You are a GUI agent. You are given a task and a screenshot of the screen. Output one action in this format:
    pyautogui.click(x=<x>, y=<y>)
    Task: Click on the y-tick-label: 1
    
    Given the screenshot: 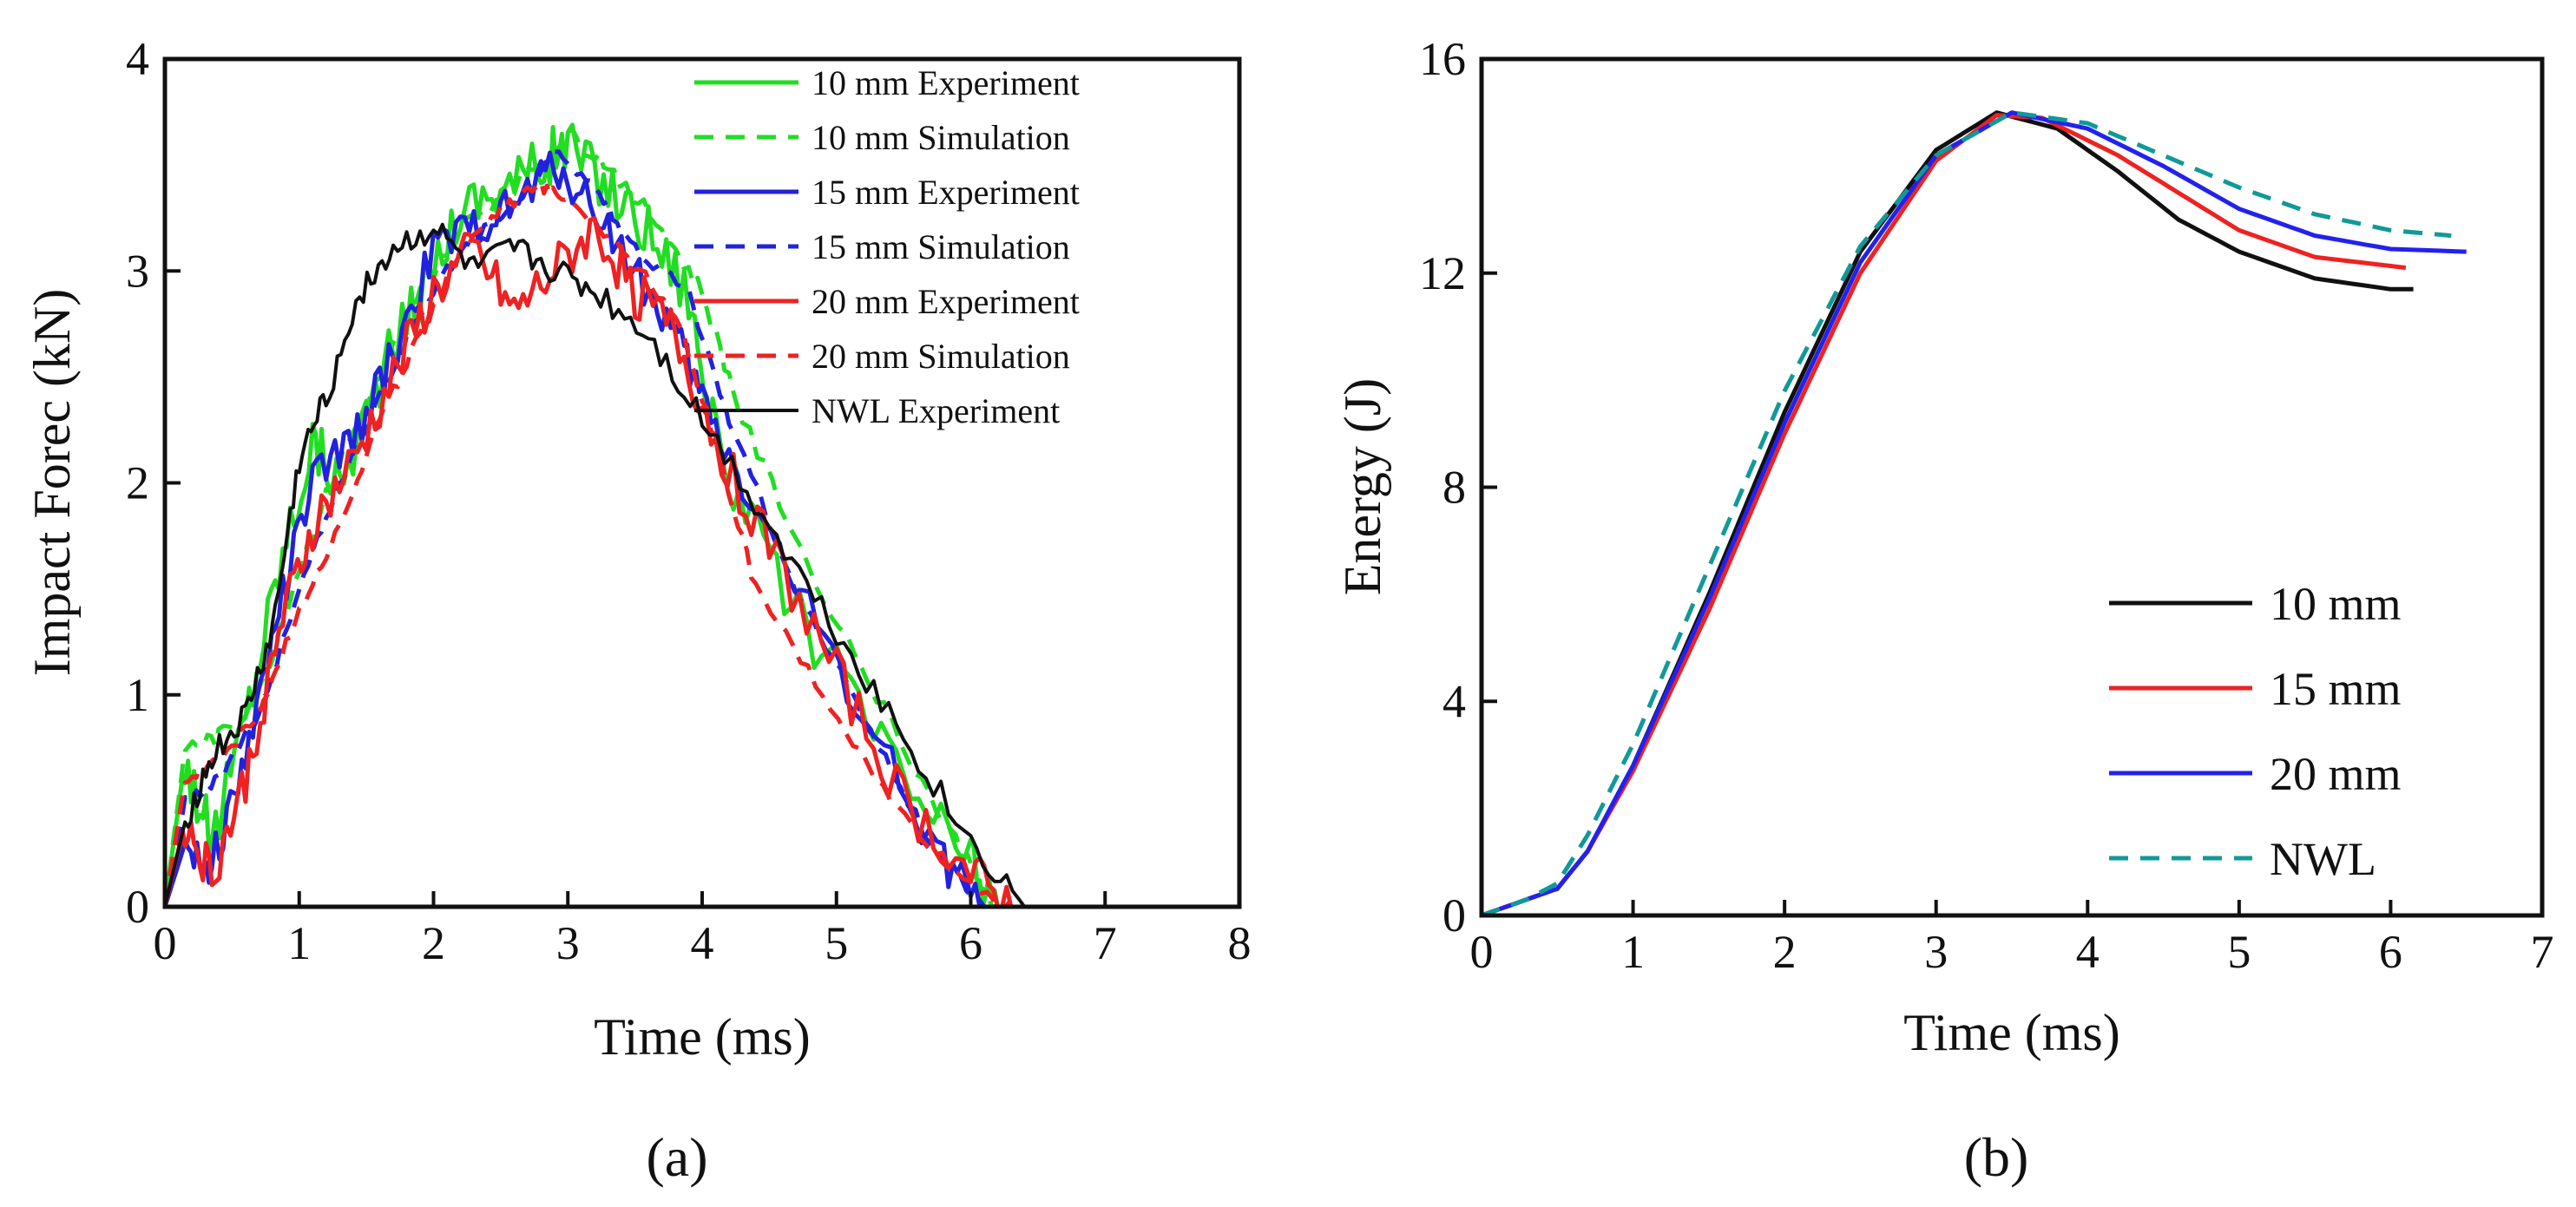 What is the action you would take?
    pyautogui.click(x=137, y=695)
    